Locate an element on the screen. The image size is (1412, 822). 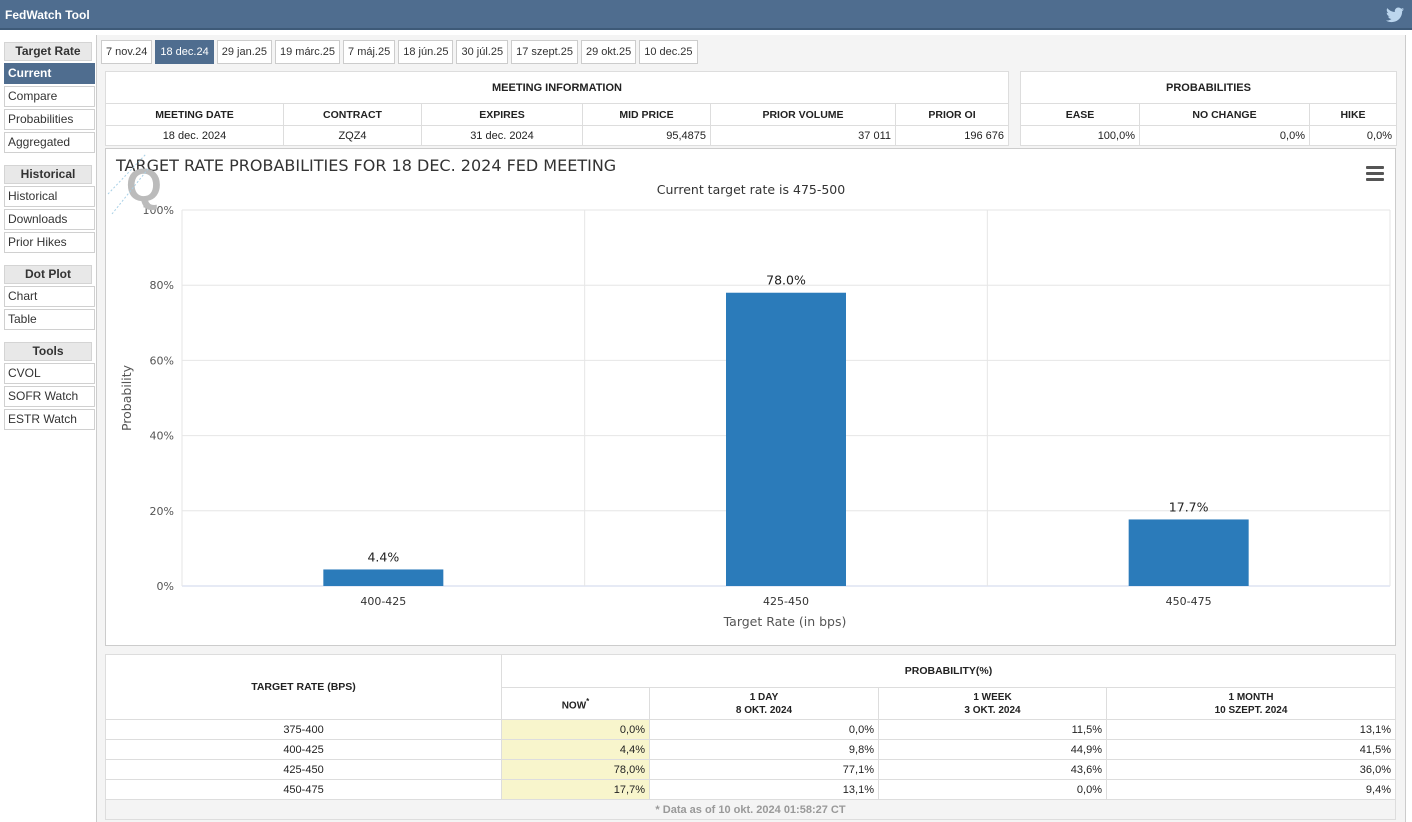
data-label: 4.4% is located at coordinates (383, 556).